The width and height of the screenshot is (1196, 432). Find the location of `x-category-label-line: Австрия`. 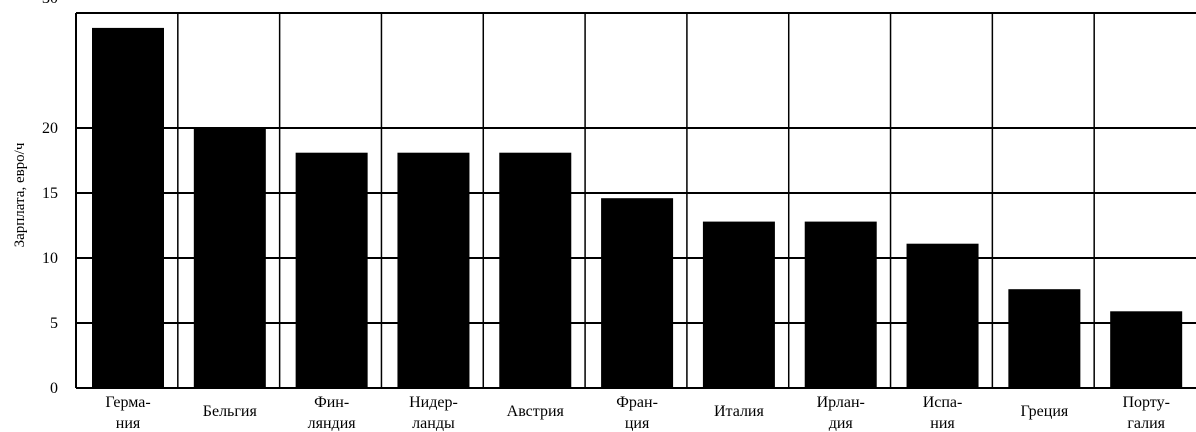

x-category-label-line: Австрия is located at coordinates (536, 411).